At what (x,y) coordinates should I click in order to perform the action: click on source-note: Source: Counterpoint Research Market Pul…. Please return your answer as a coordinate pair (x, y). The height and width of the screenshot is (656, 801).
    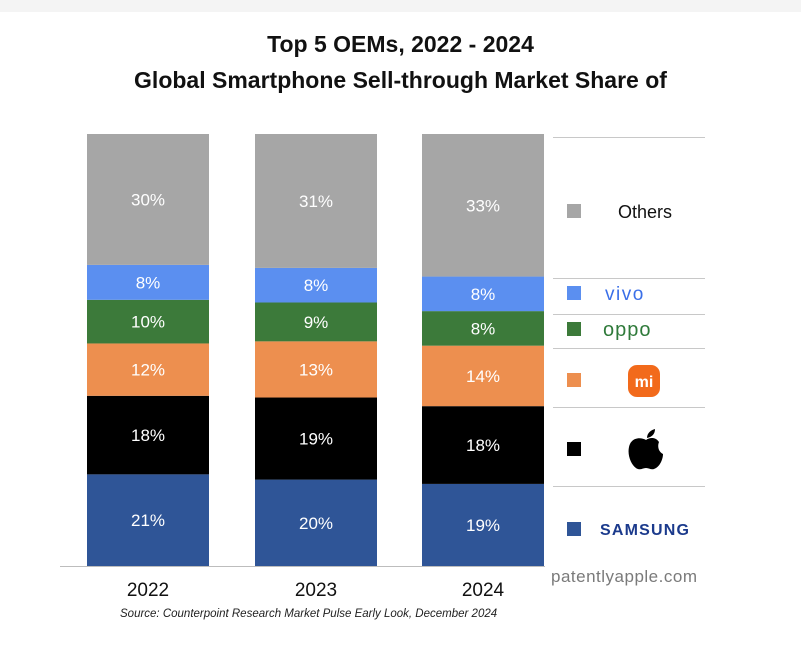
    Looking at the image, I should click on (309, 614).